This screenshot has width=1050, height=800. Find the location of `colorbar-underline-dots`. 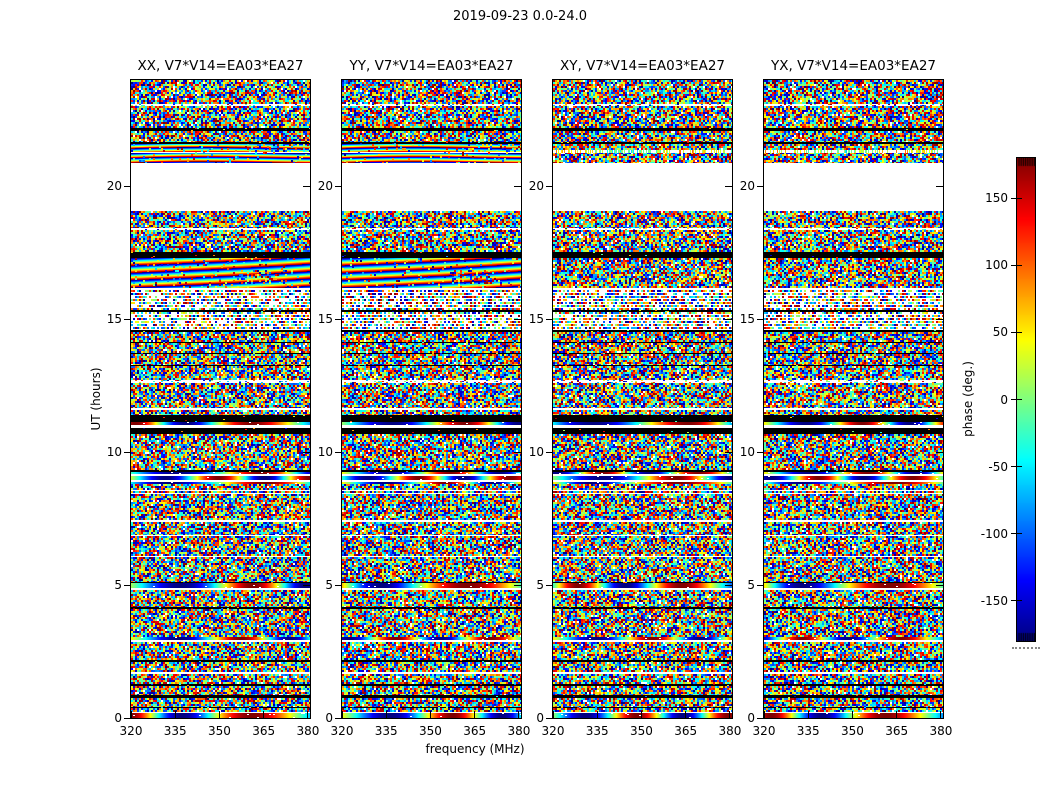

colorbar-underline-dots is located at coordinates (1026, 648).